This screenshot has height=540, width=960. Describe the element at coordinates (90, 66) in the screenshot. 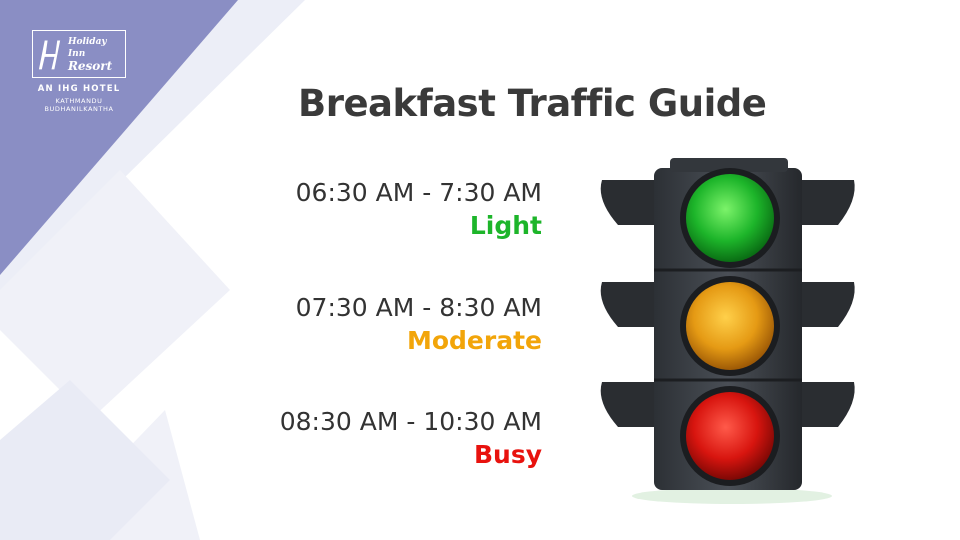

I see `logo-text-resort: Resort` at that location.